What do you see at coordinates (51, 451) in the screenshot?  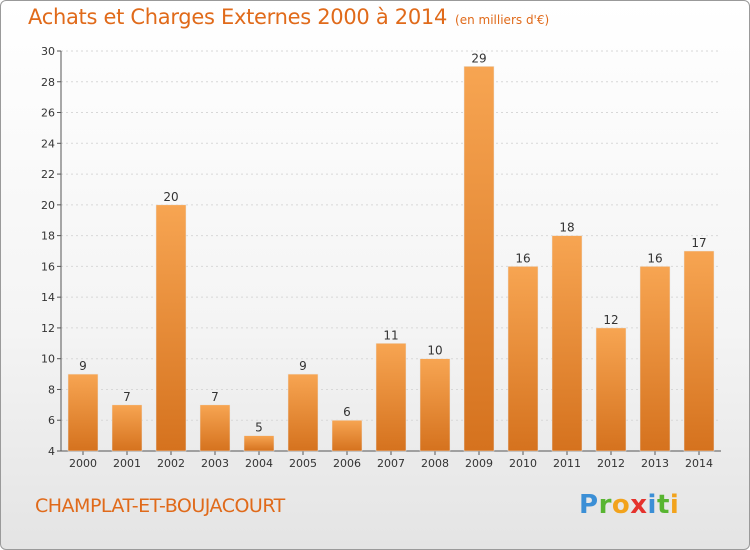 I see `y-tick-label: 4` at bounding box center [51, 451].